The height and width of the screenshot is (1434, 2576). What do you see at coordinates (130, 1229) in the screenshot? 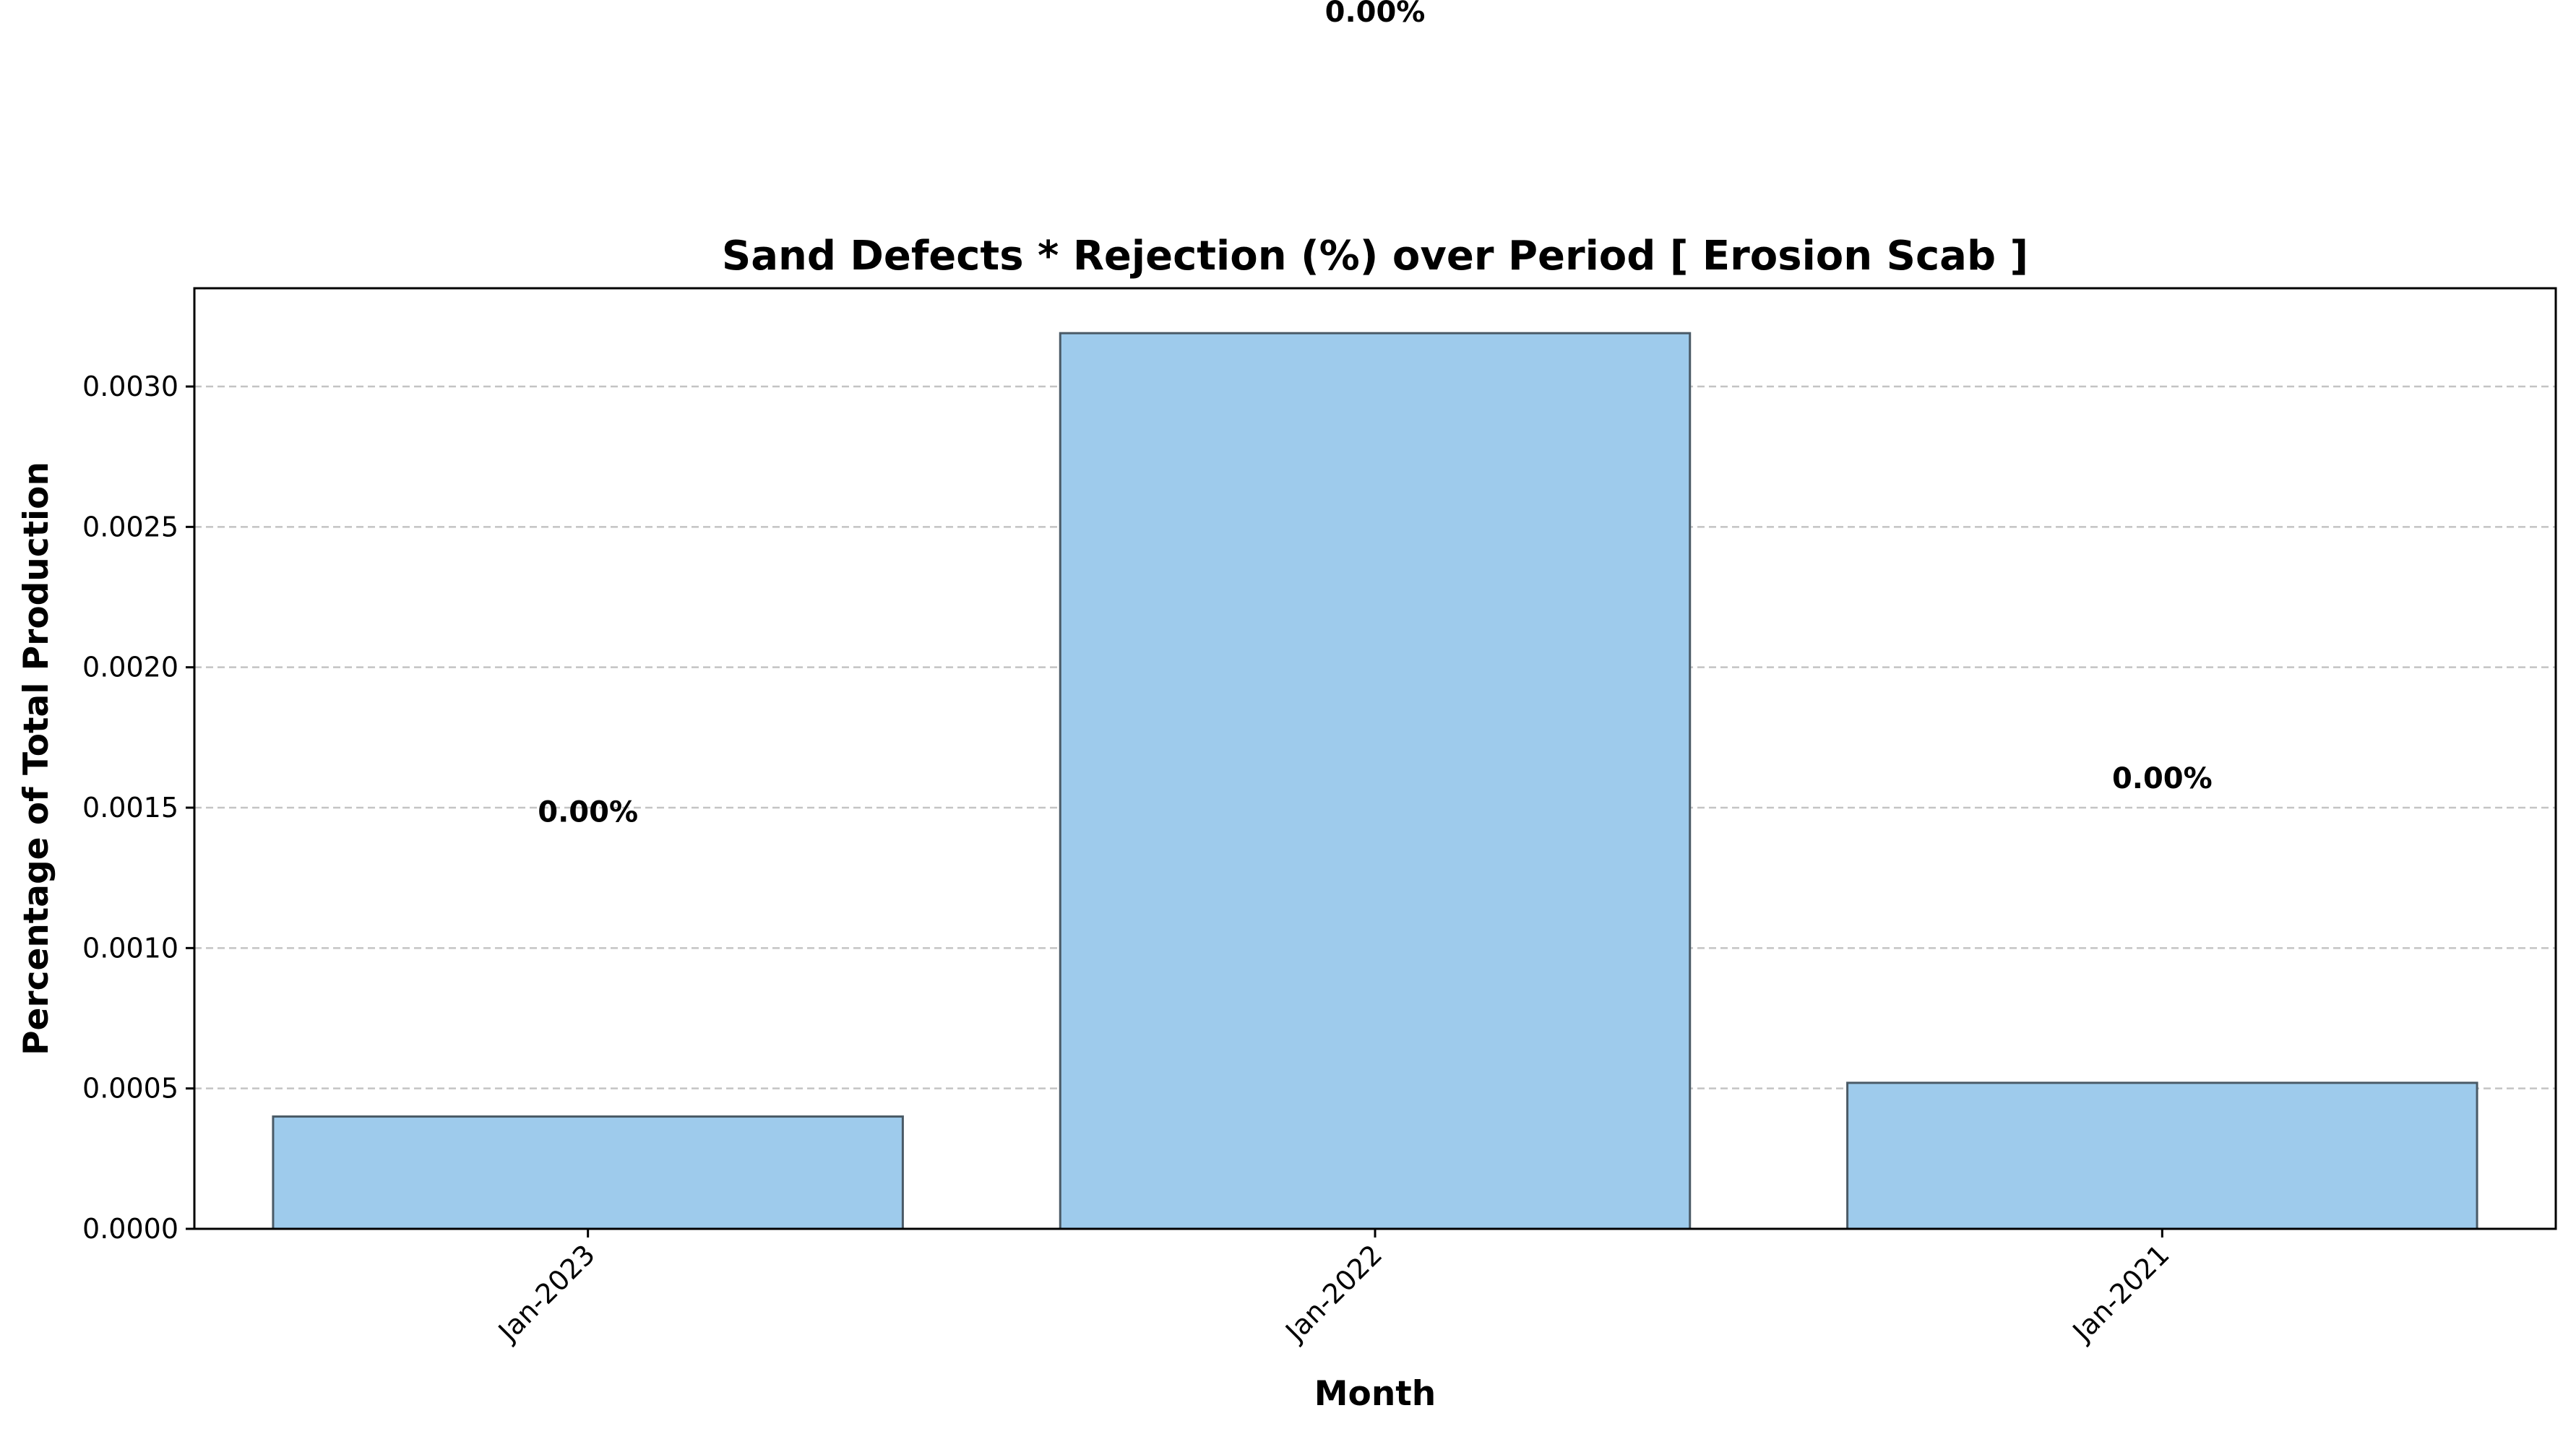
I see `y-tick-label: 0.0000` at bounding box center [130, 1229].